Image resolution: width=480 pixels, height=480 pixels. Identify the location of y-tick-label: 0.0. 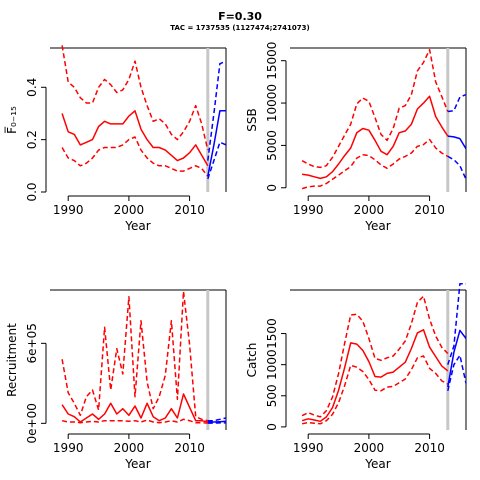
(32, 191).